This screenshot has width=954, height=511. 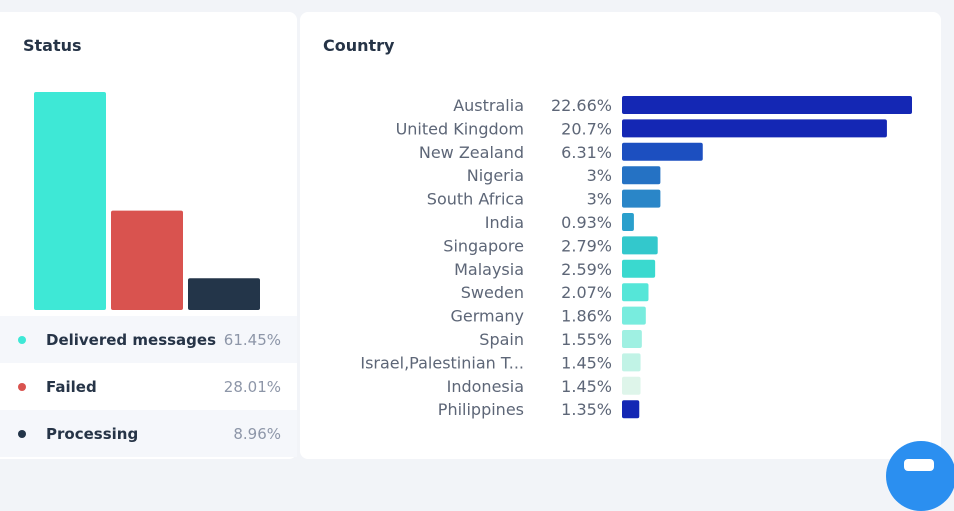 I want to click on country-label: South Africa, so click(x=475, y=199).